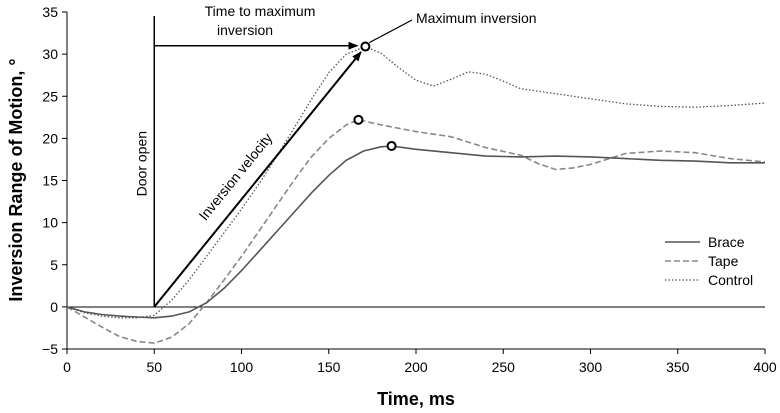 Image resolution: width=780 pixels, height=413 pixels. What do you see at coordinates (476, 18) in the screenshot?
I see `maximum-inversion-label: Maximum inversion` at bounding box center [476, 18].